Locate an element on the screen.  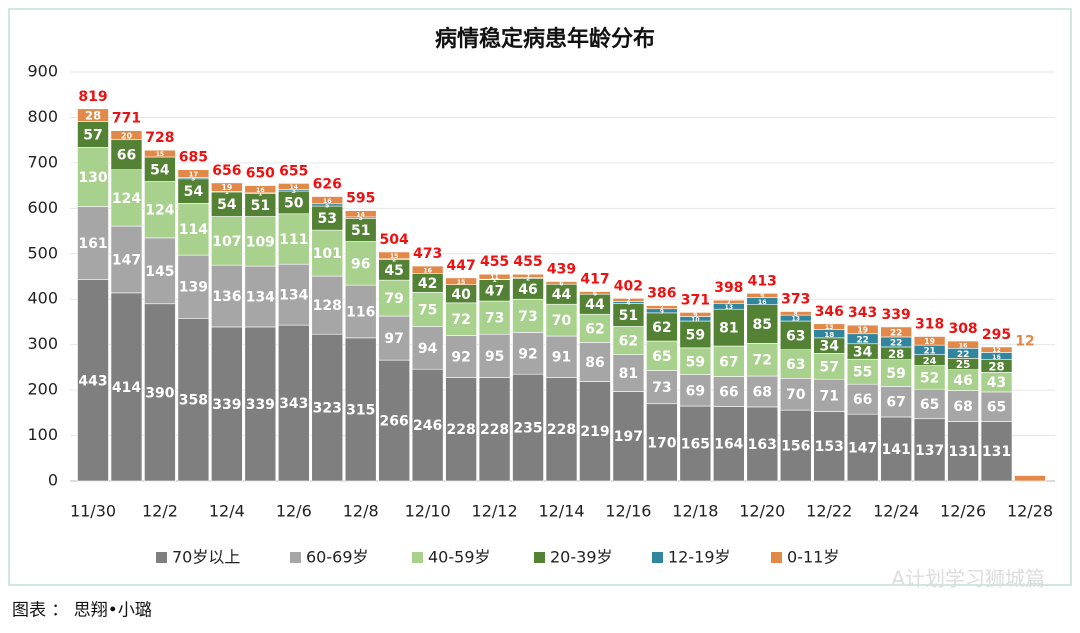
x-tick-label: 12/6 is located at coordinates (294, 511).